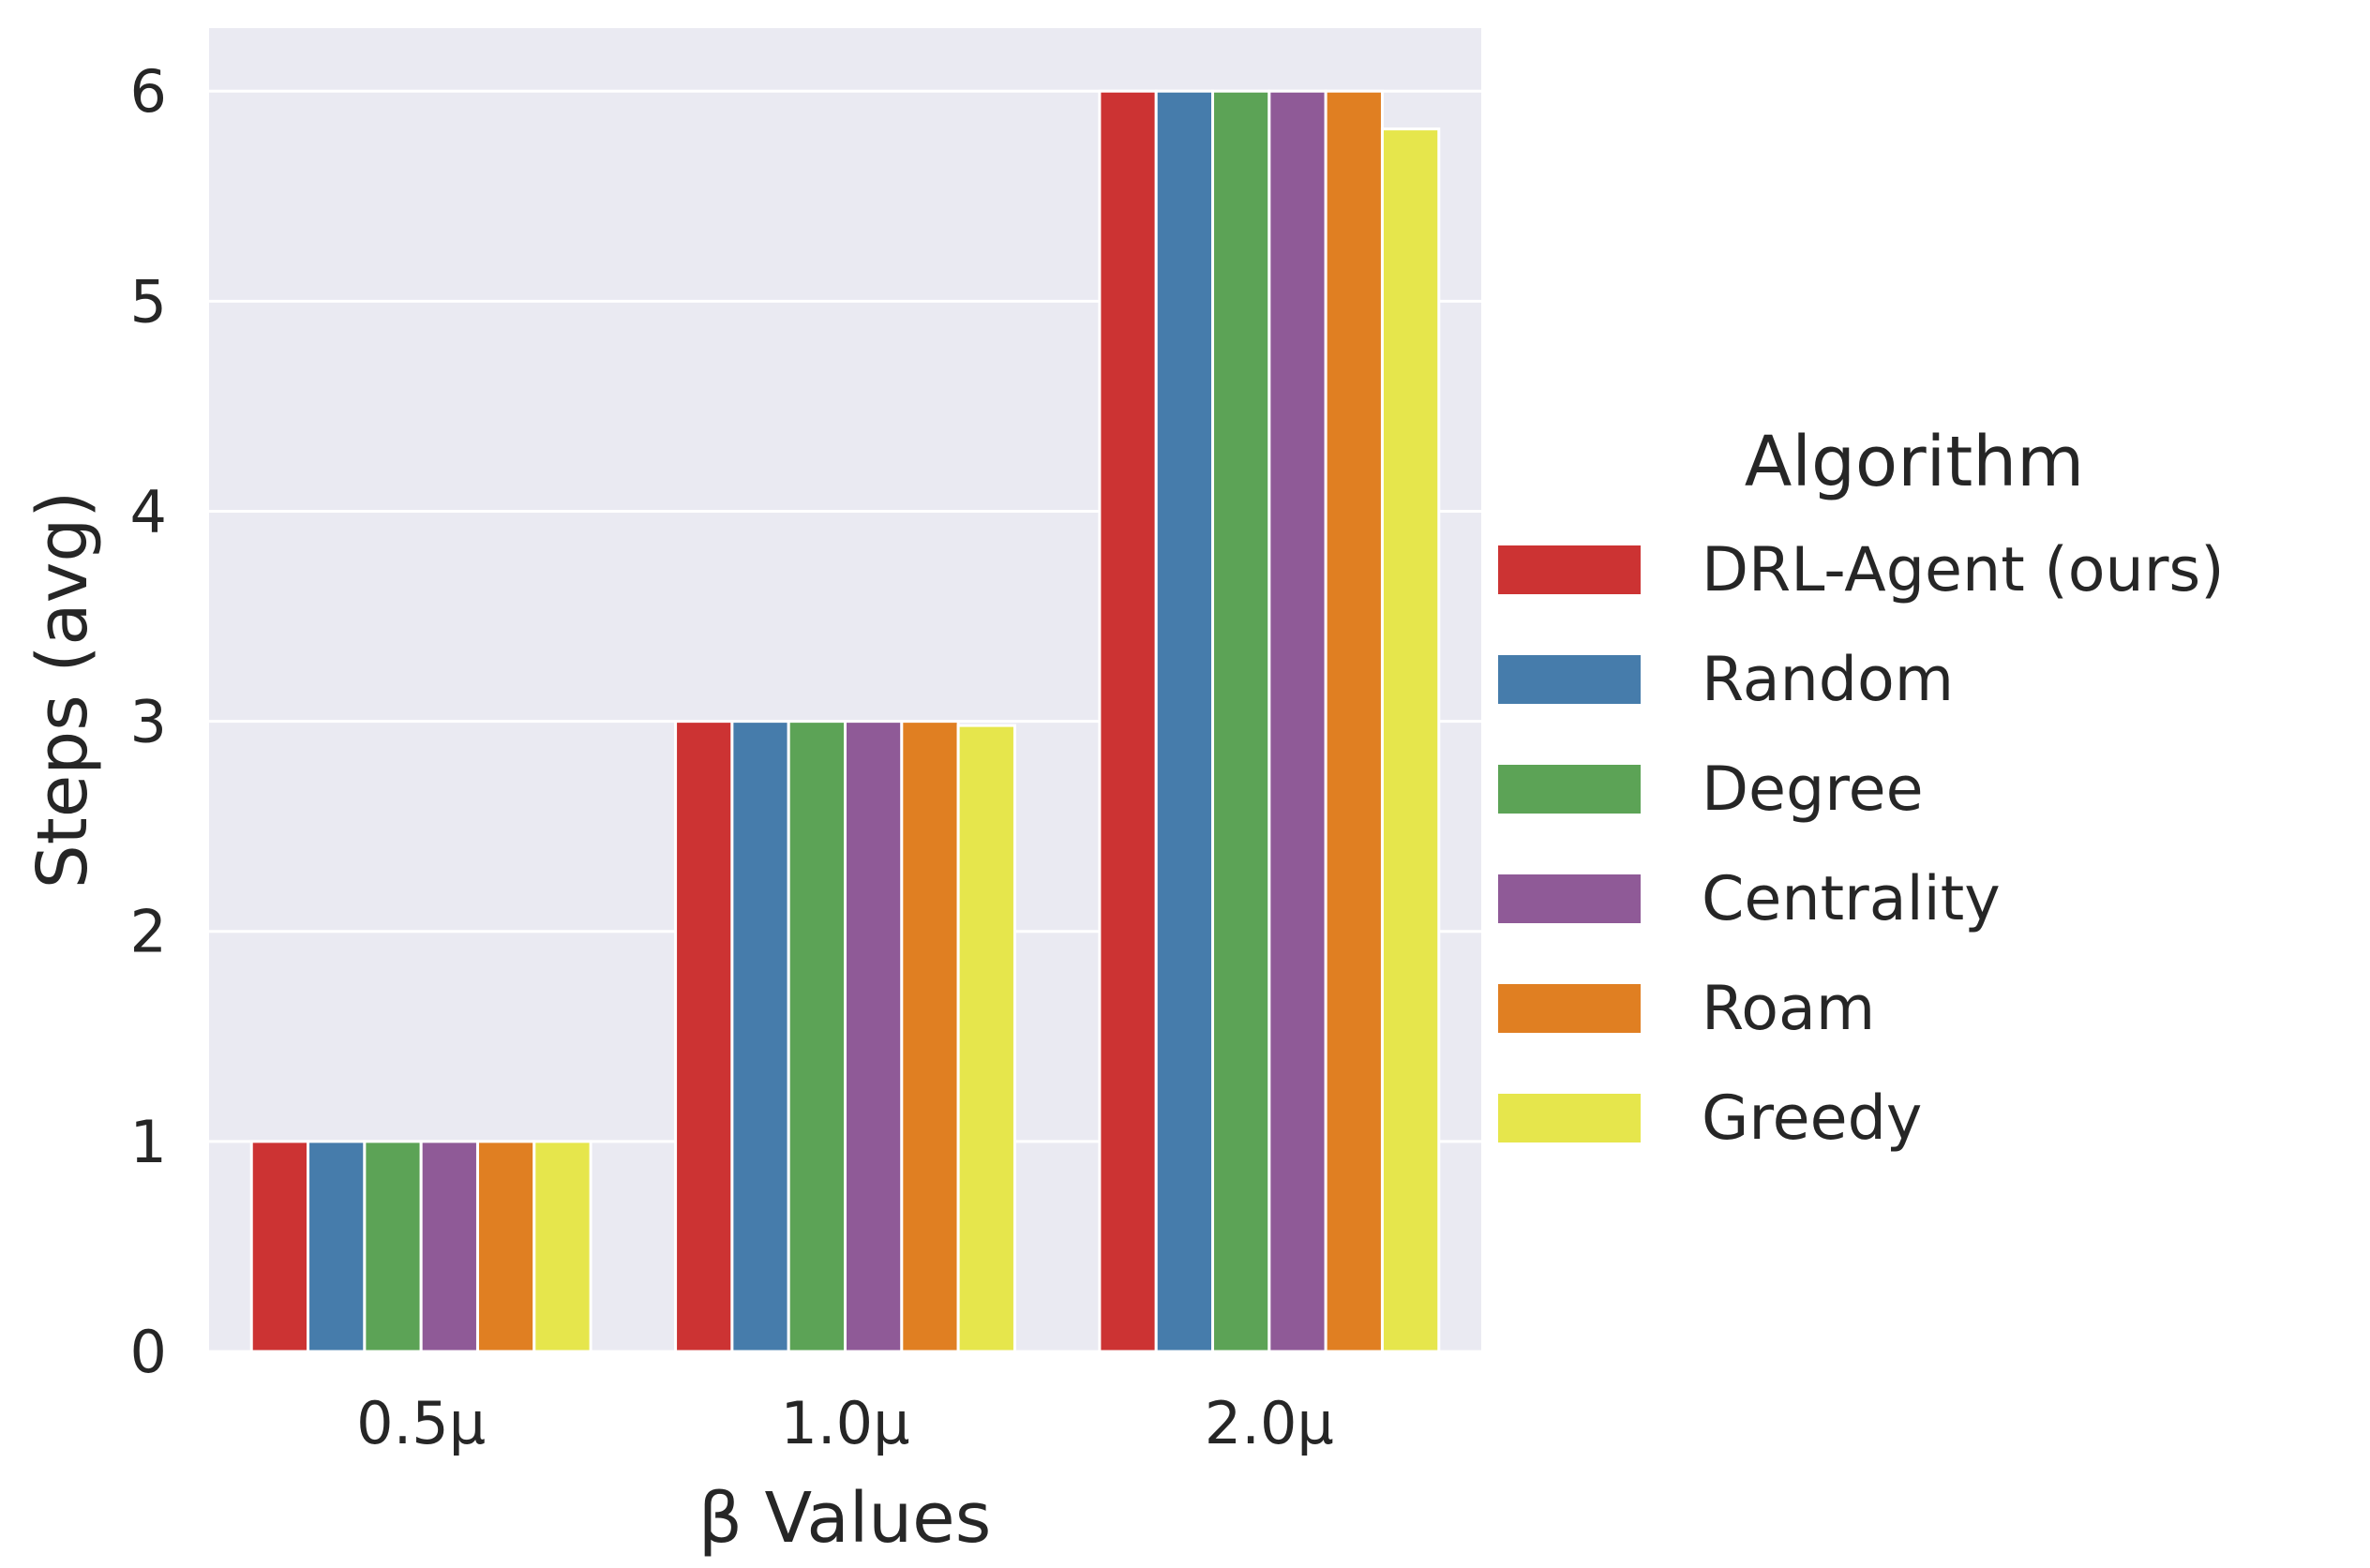 The width and height of the screenshot is (2370, 1568). What do you see at coordinates (148, 932) in the screenshot?
I see `y-tick-label: 2` at bounding box center [148, 932].